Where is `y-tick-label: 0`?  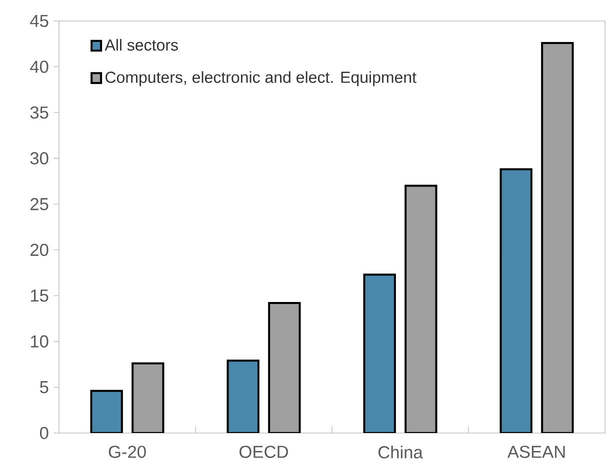
y-tick-label: 0 is located at coordinates (44, 433).